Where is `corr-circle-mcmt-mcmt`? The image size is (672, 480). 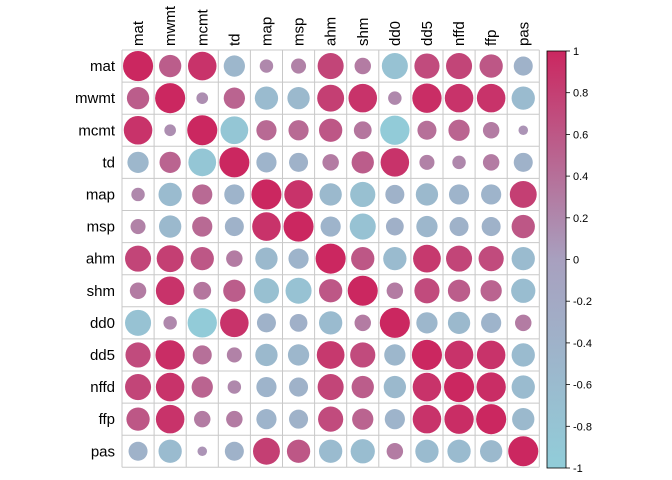
corr-circle-mcmt-mcmt is located at coordinates (202, 130).